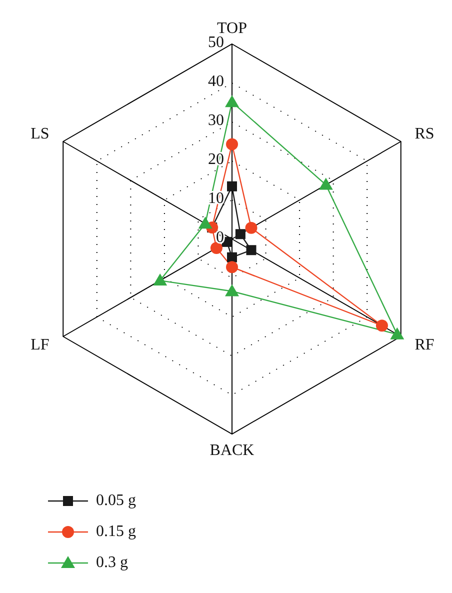 This screenshot has height=593, width=452. I want to click on y-tick-label: 50, so click(216, 42).